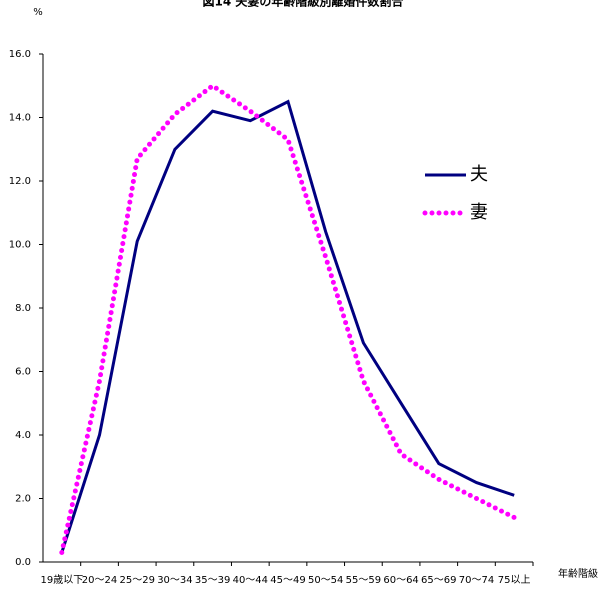 The height and width of the screenshot is (589, 606). I want to click on y-tick-label: 14.0, so click(20, 118).